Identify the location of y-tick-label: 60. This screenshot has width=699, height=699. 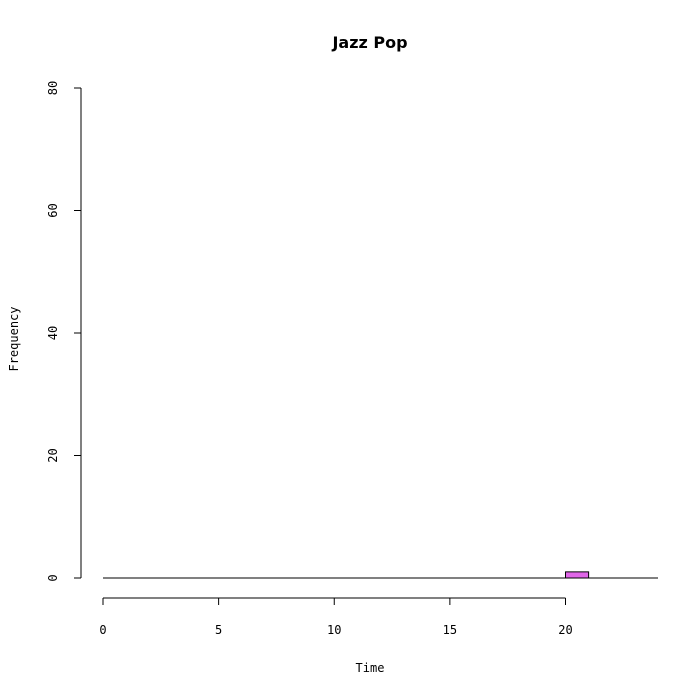
(53, 210).